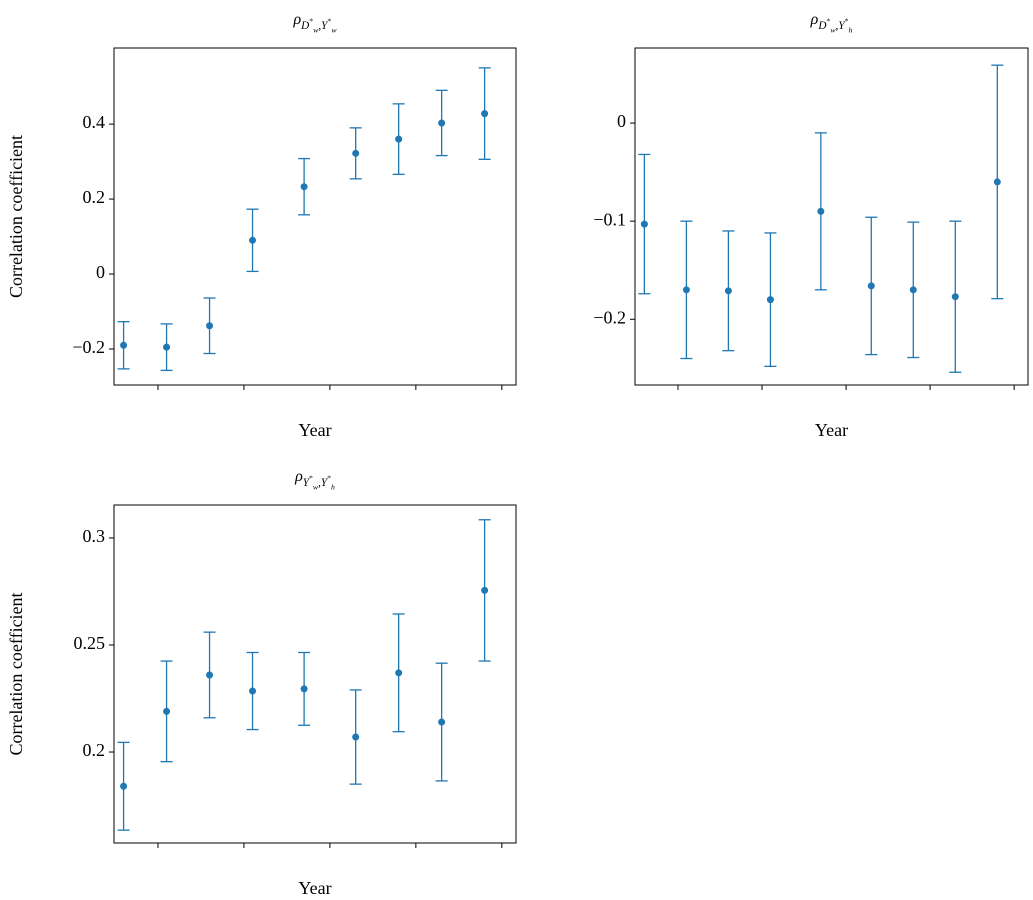  I want to click on y-tick-label: 0.25, so click(90, 643).